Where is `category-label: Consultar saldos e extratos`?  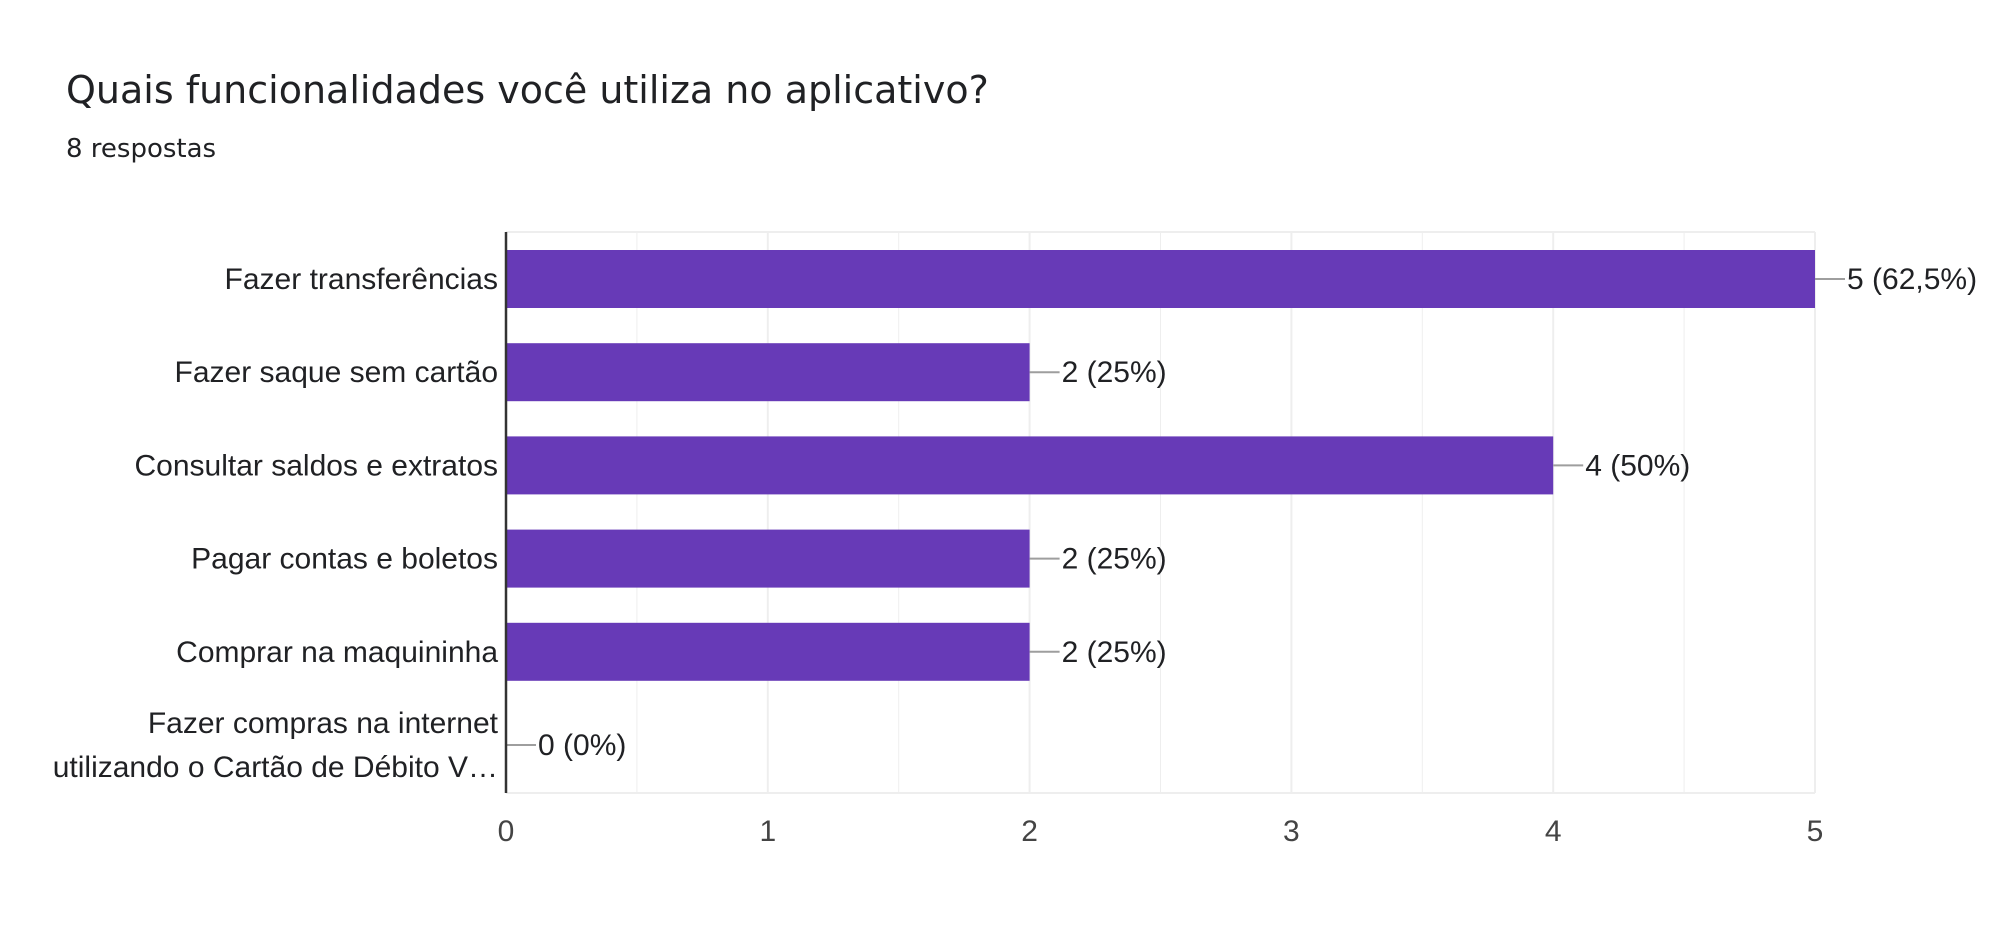
category-label: Consultar saldos e extratos is located at coordinates (316, 465).